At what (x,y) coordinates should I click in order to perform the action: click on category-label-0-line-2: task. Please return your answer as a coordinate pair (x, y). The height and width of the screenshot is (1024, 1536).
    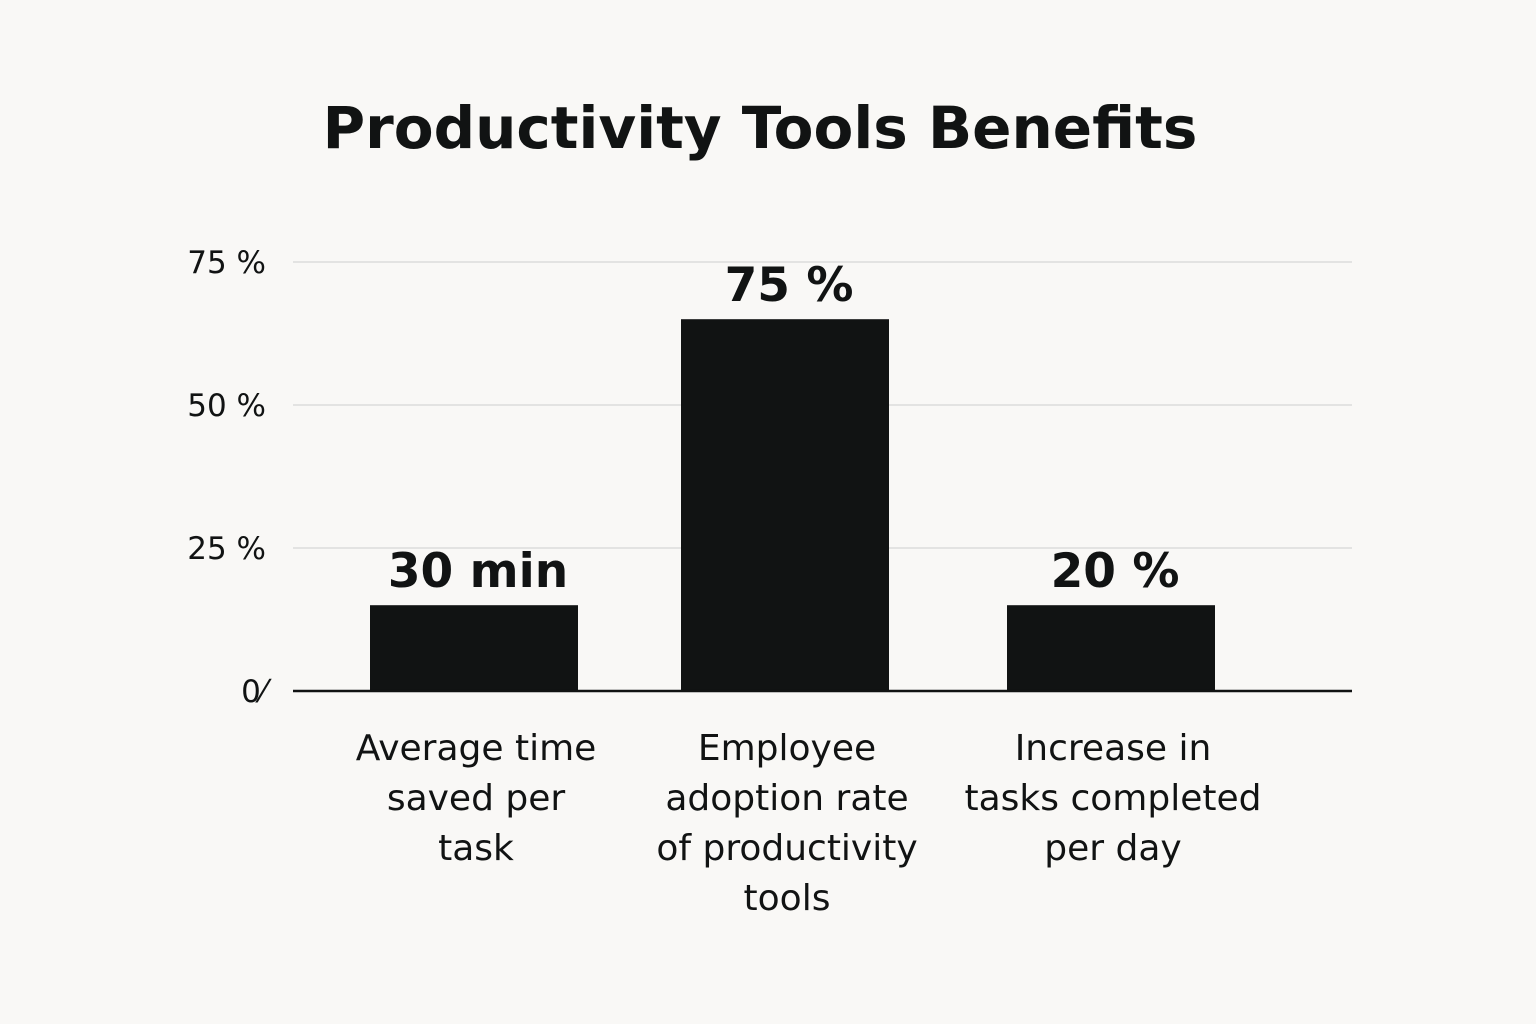
    Looking at the image, I should click on (476, 848).